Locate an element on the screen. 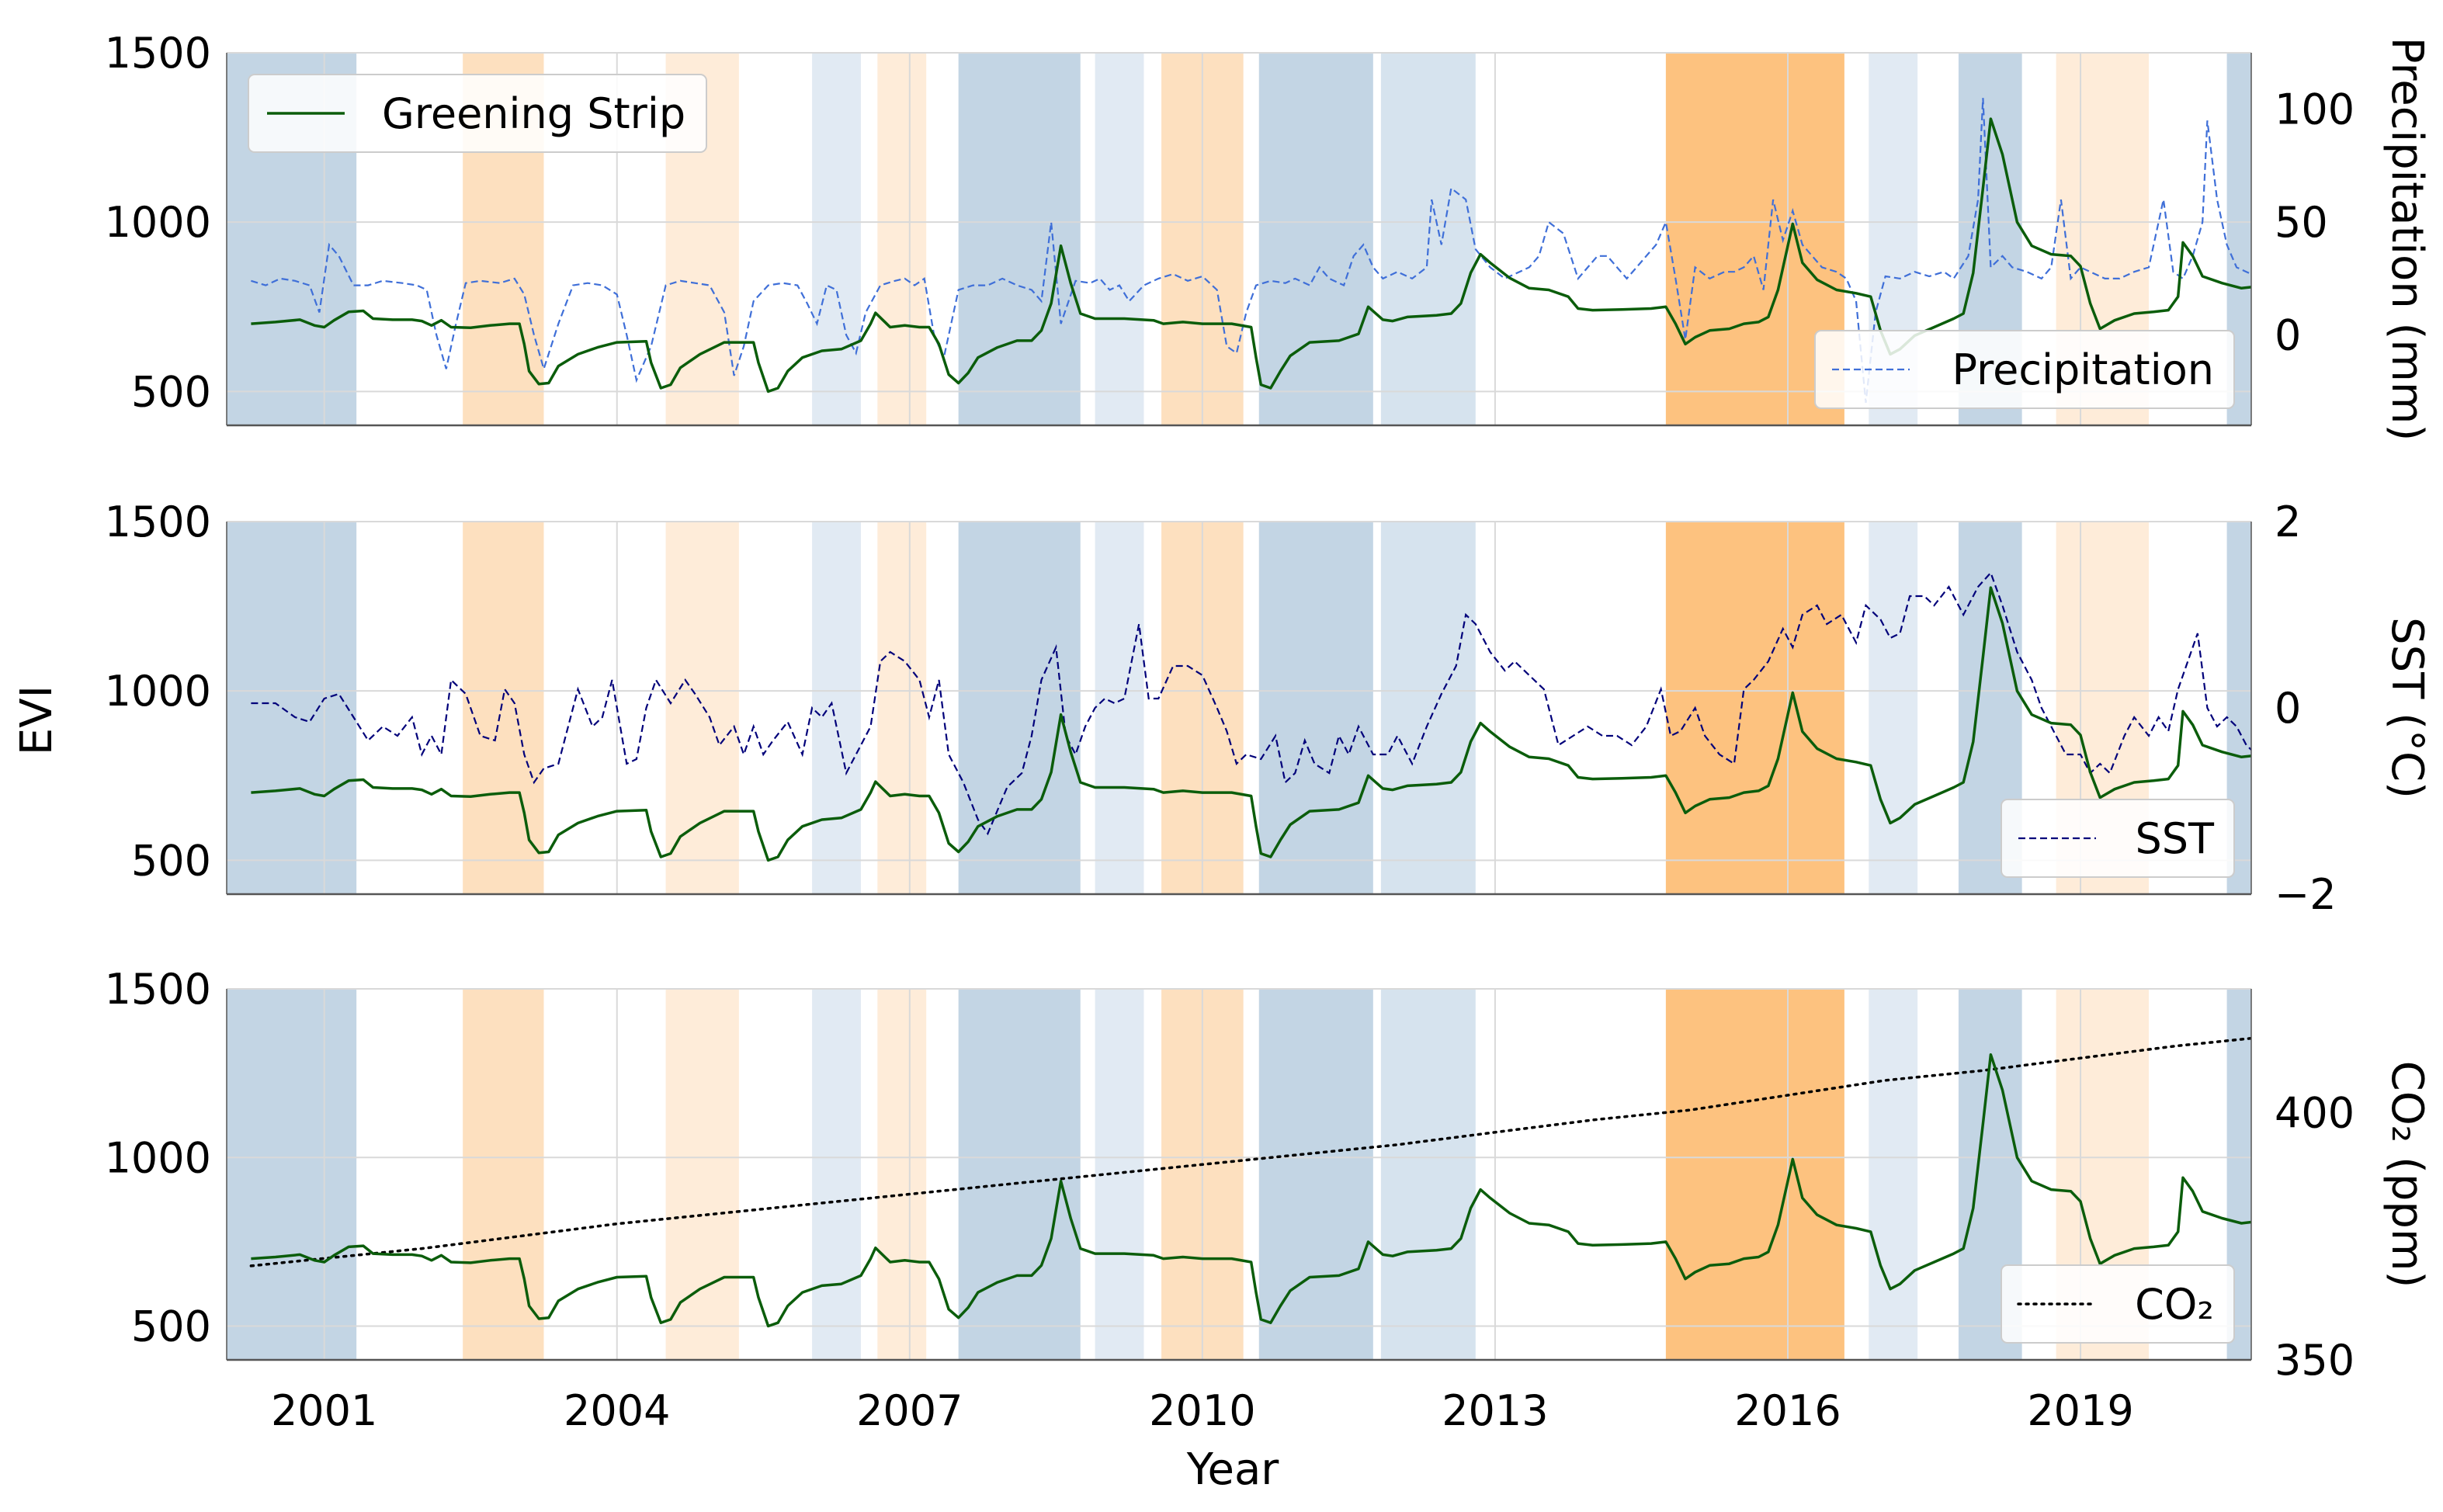 This screenshot has height=1512, width=2443. right-tick-label: 50 is located at coordinates (2301, 222).